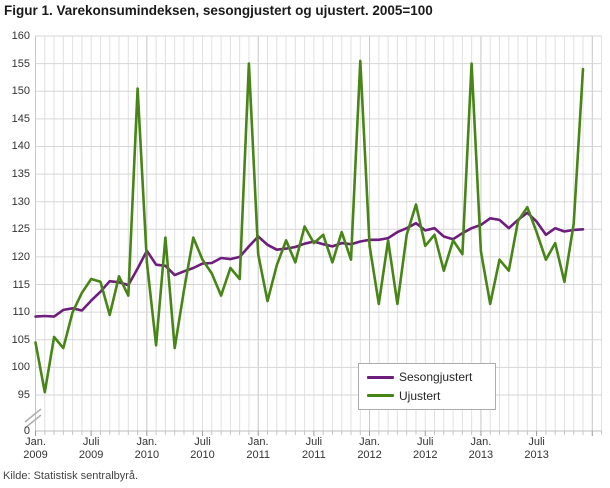  What do you see at coordinates (21, 284) in the screenshot?
I see `y-tick-label: 115` at bounding box center [21, 284].